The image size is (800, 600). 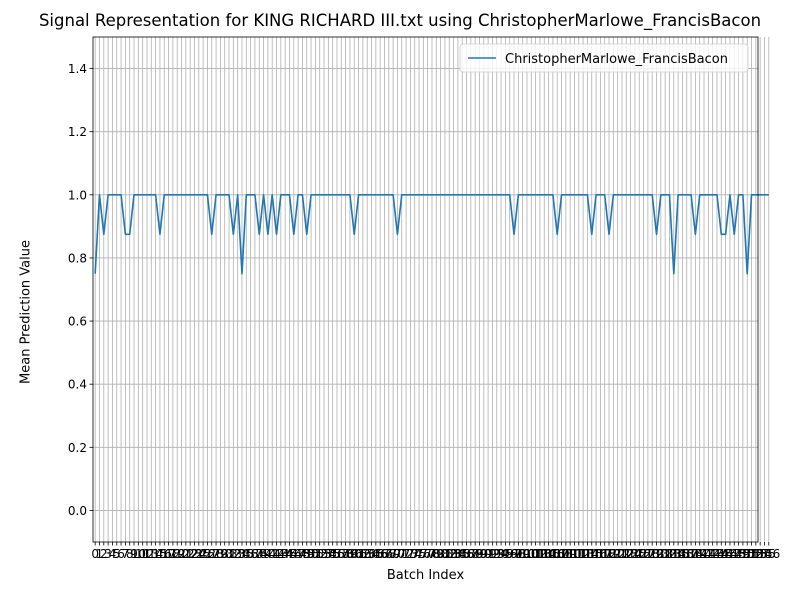 What do you see at coordinates (513, 554) in the screenshot?
I see `x-tick-label: 97` at bounding box center [513, 554].